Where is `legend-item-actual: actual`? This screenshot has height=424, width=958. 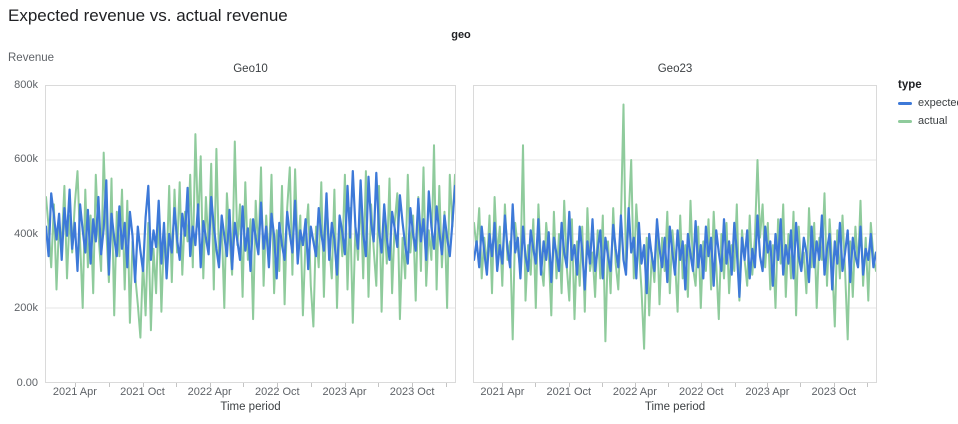
legend-item-actual: actual is located at coordinates (928, 121).